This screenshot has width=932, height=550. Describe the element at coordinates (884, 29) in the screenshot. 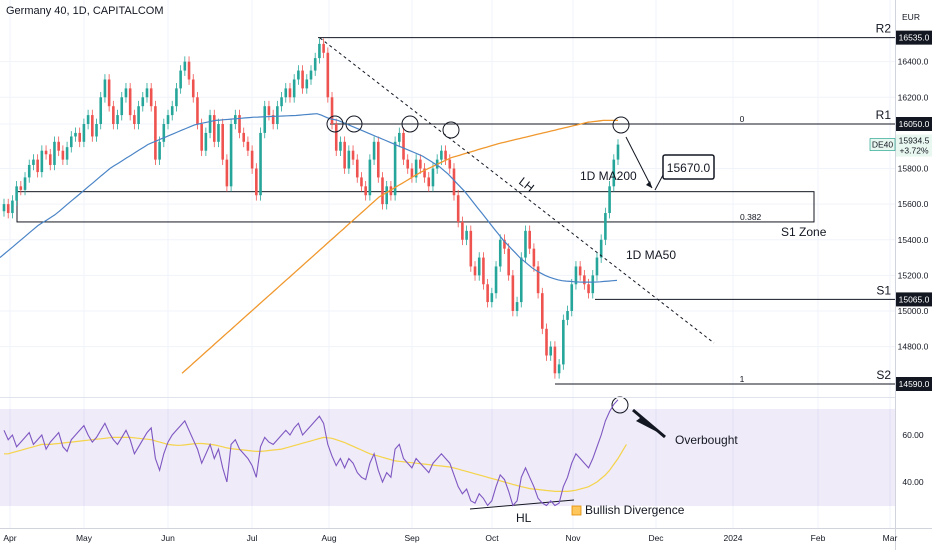

I see `level-name: R2` at that location.